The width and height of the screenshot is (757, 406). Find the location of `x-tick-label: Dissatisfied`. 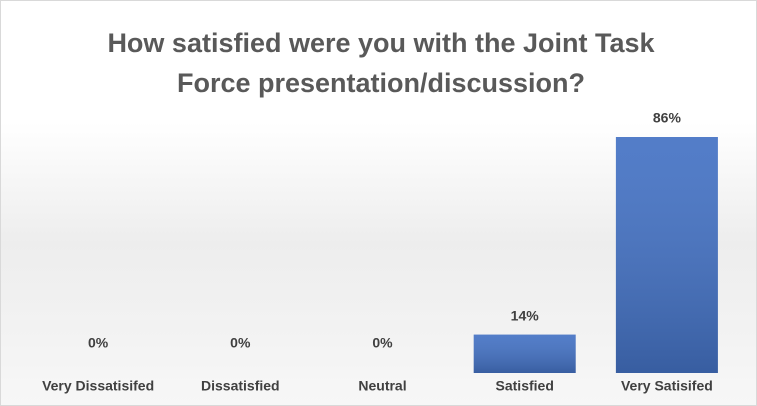

x-tick-label: Dissatisfied is located at coordinates (240, 386).